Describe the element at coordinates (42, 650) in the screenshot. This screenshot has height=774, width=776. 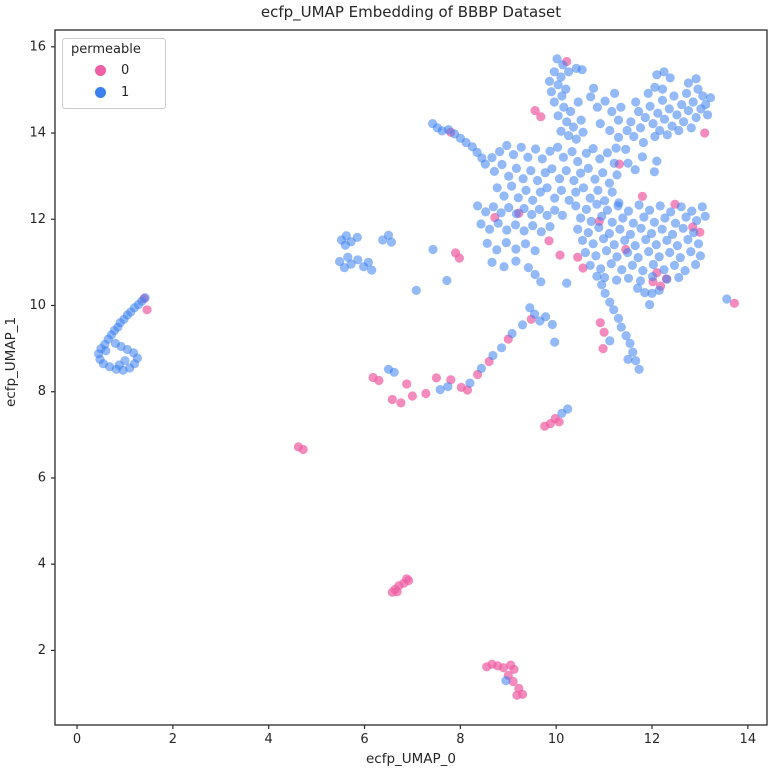
I see `y-tick-label: 2` at that location.